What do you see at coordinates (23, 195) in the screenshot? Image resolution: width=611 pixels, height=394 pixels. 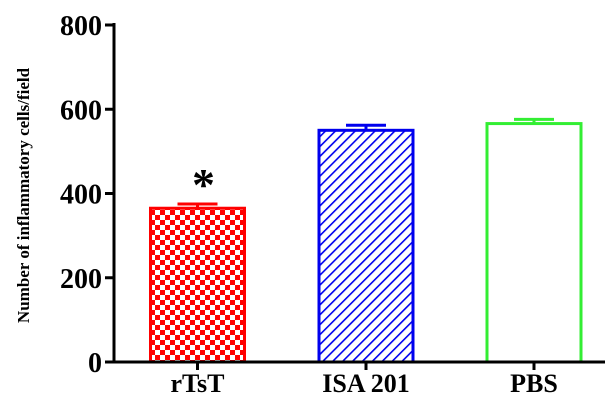 I see `y-axis-title: Number of inflammatory cells/field` at bounding box center [23, 195].